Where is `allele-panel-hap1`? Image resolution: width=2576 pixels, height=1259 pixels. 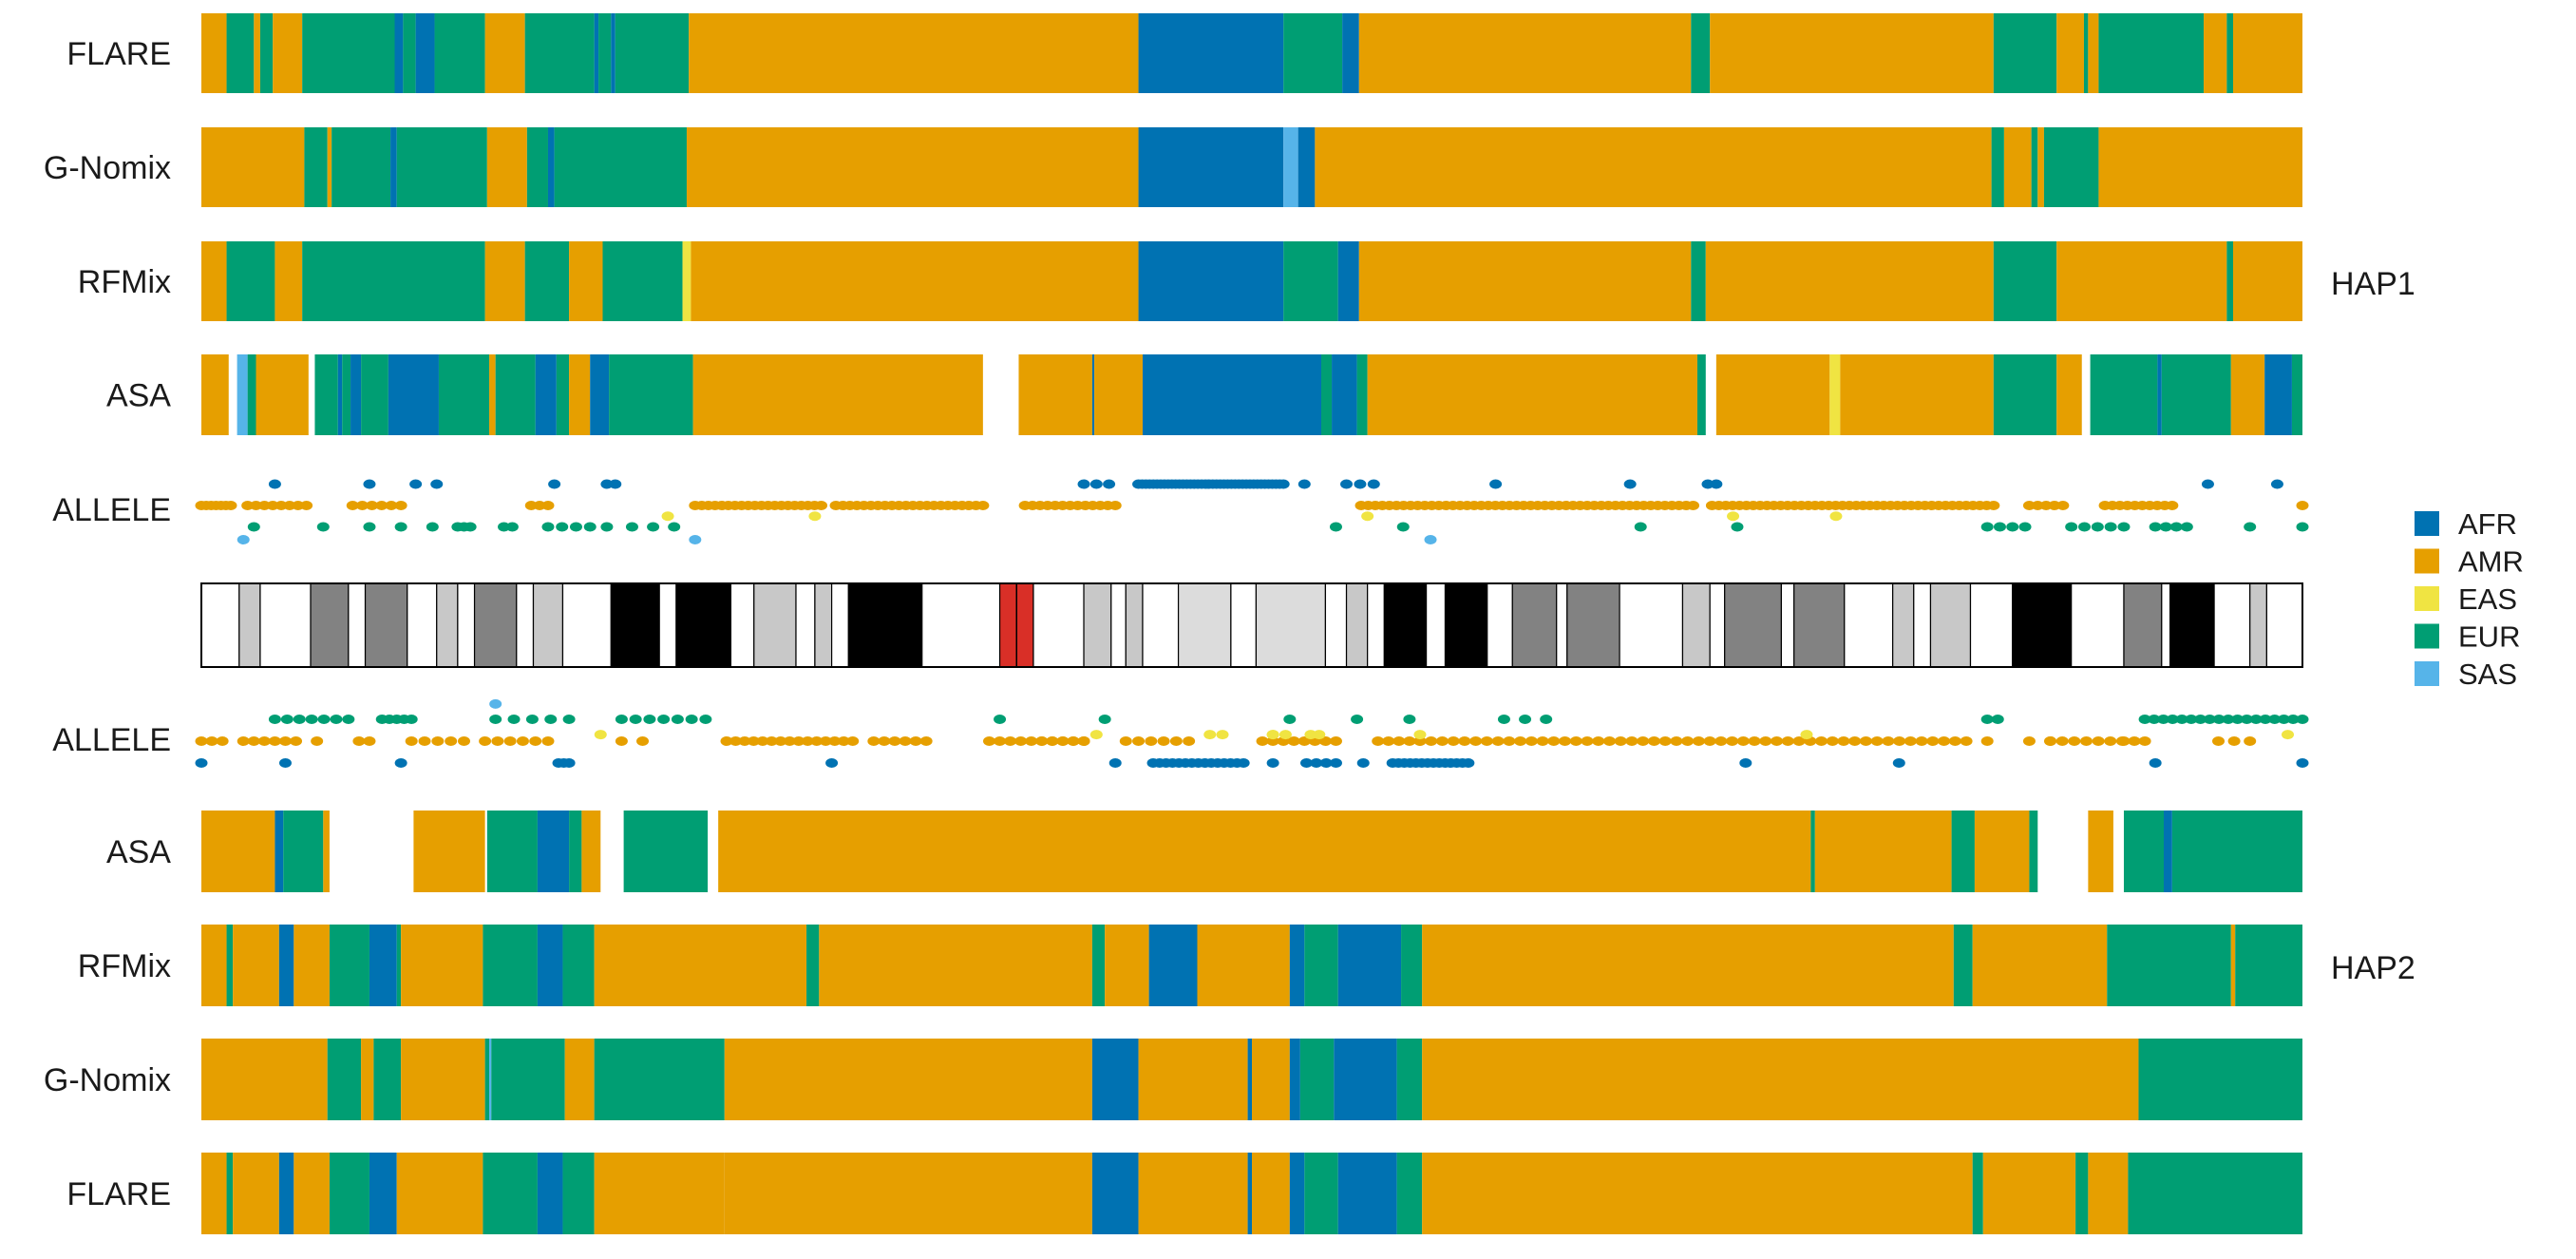
allele-panel-hap1 is located at coordinates (1252, 511).